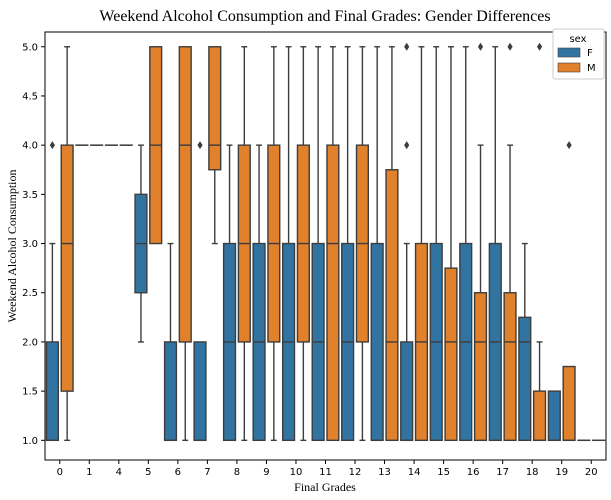  What do you see at coordinates (12, 245) in the screenshot?
I see `y-axis-label: Weekend Alcohol Consumption` at bounding box center [12, 245].